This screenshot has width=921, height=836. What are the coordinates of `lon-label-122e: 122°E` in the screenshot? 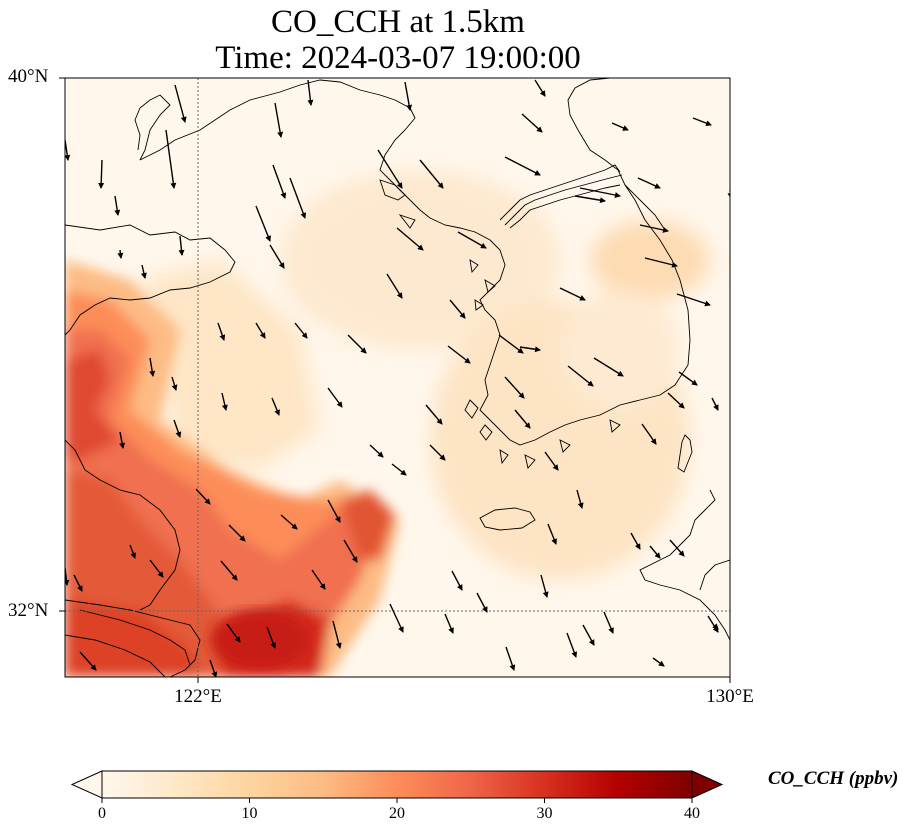 It's located at (198, 696).